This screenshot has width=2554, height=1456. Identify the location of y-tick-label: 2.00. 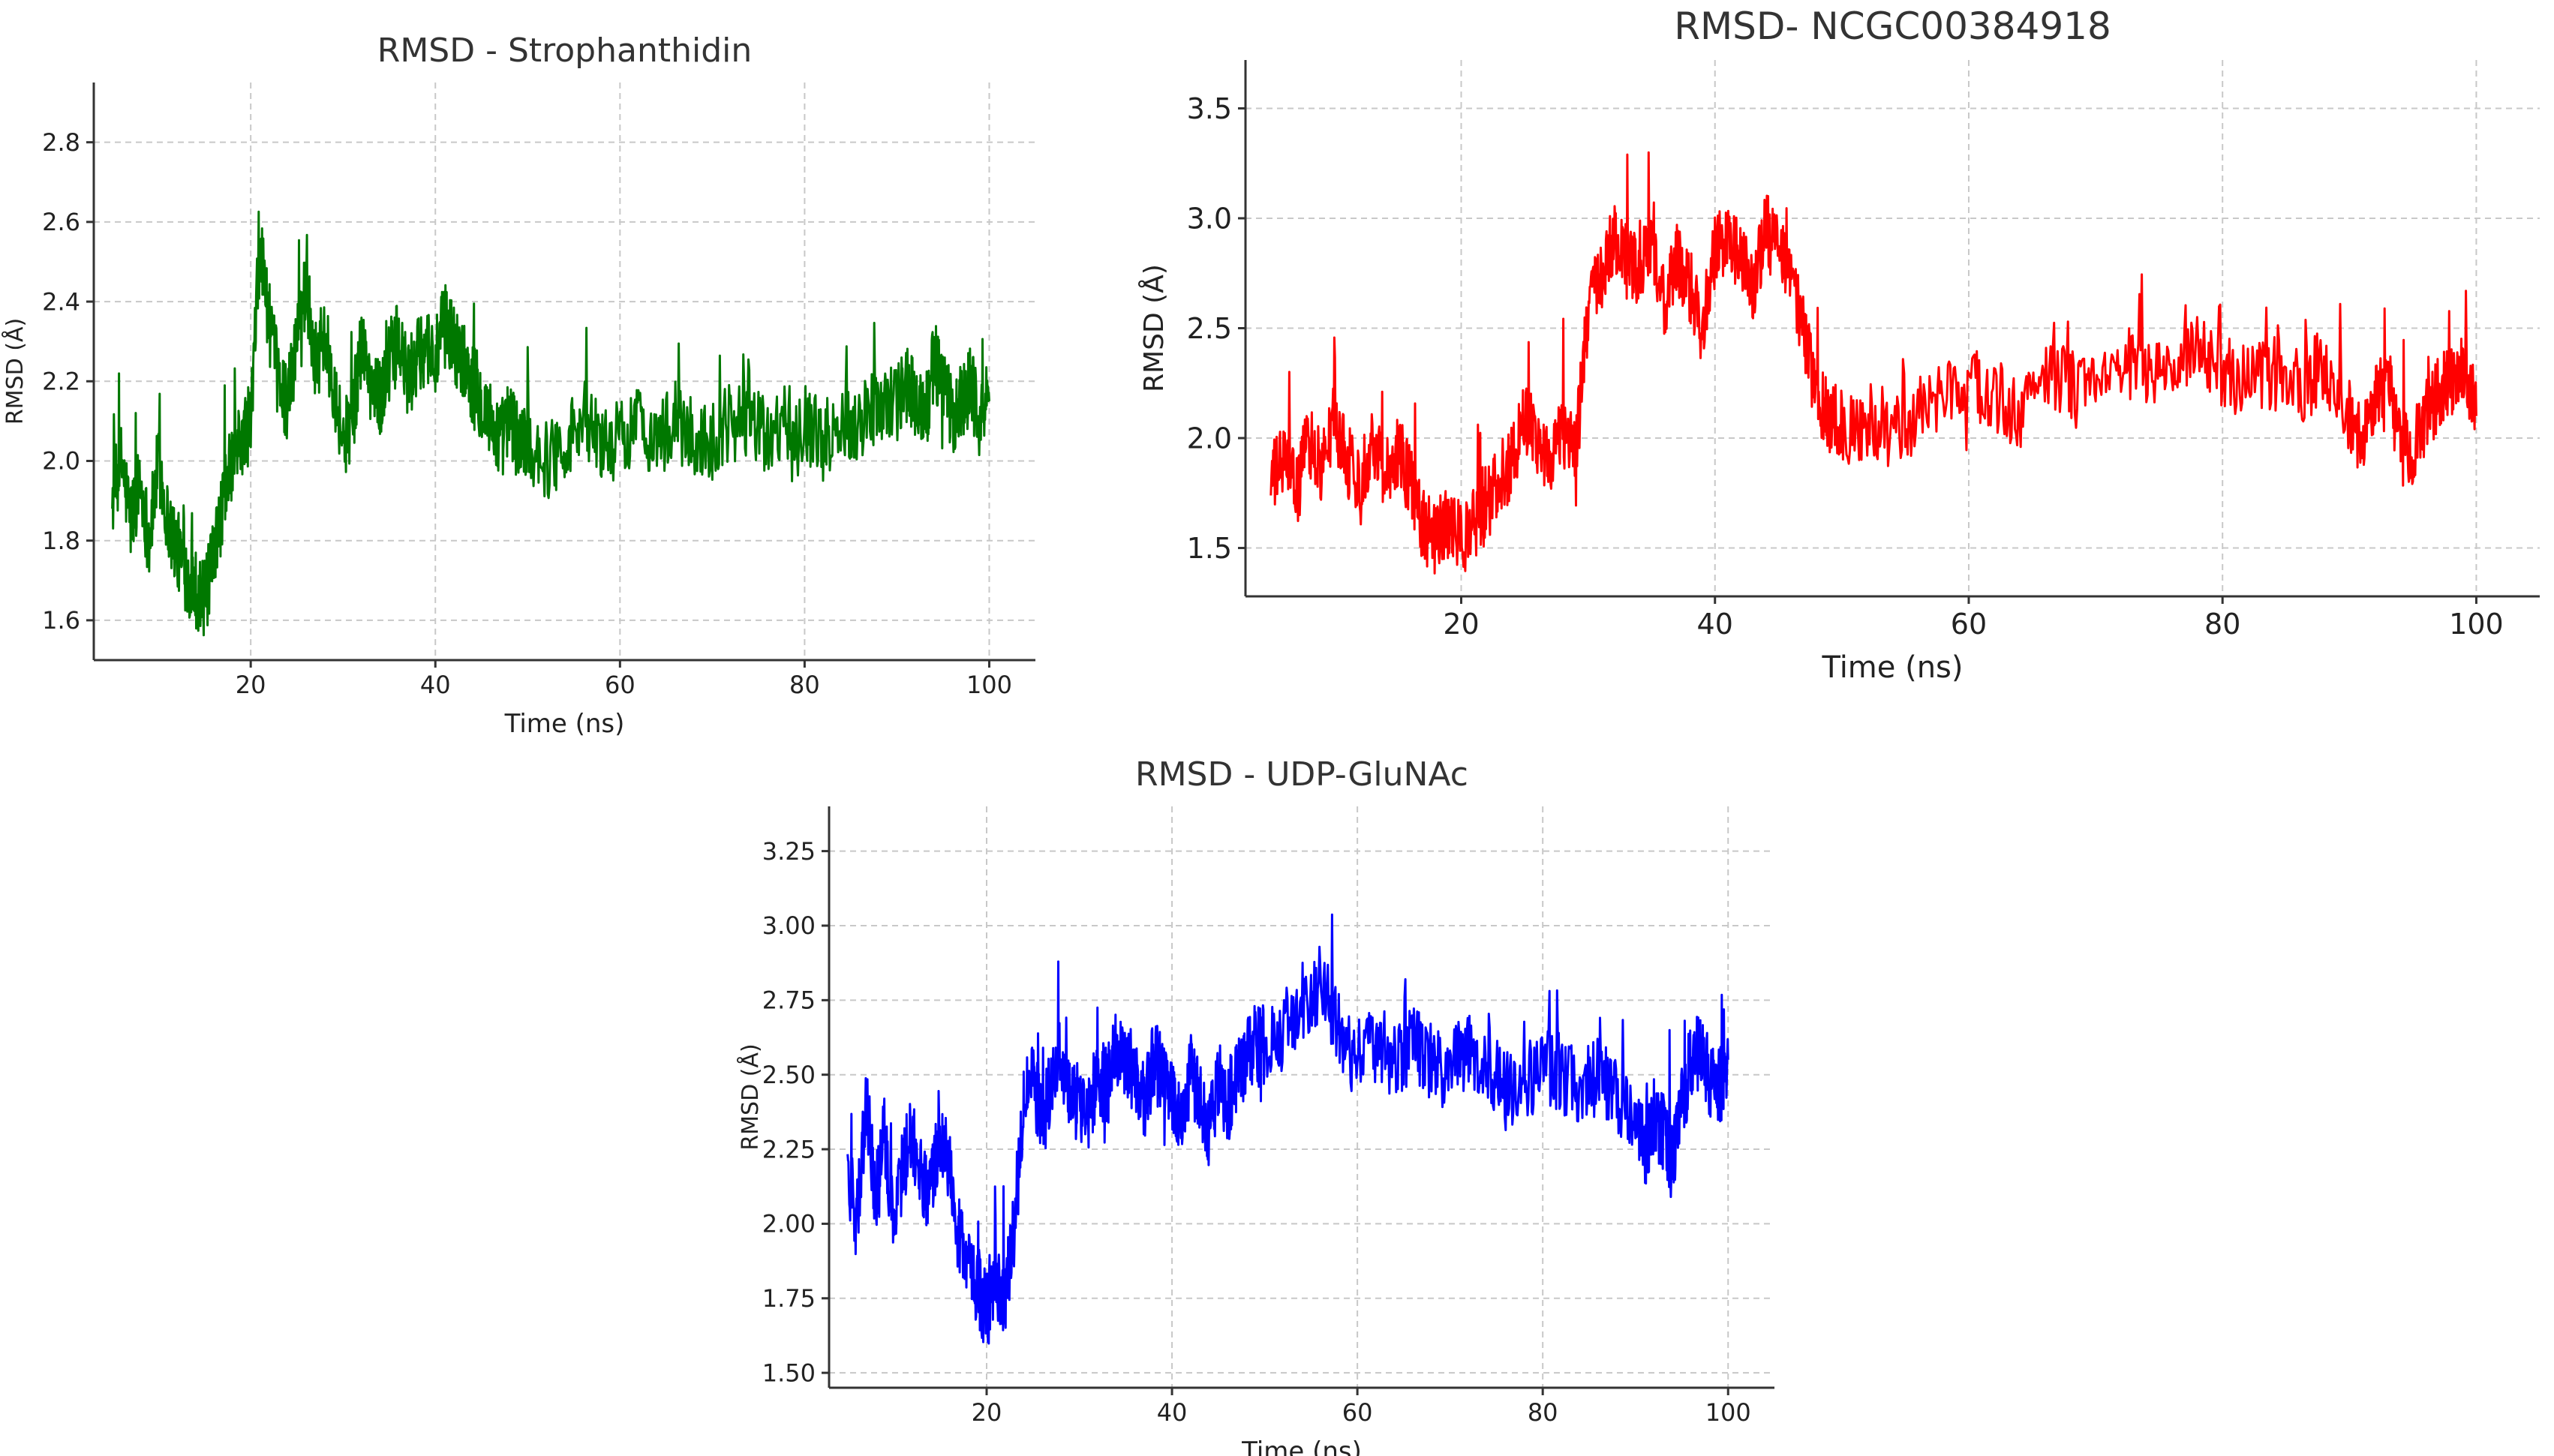
(789, 1224).